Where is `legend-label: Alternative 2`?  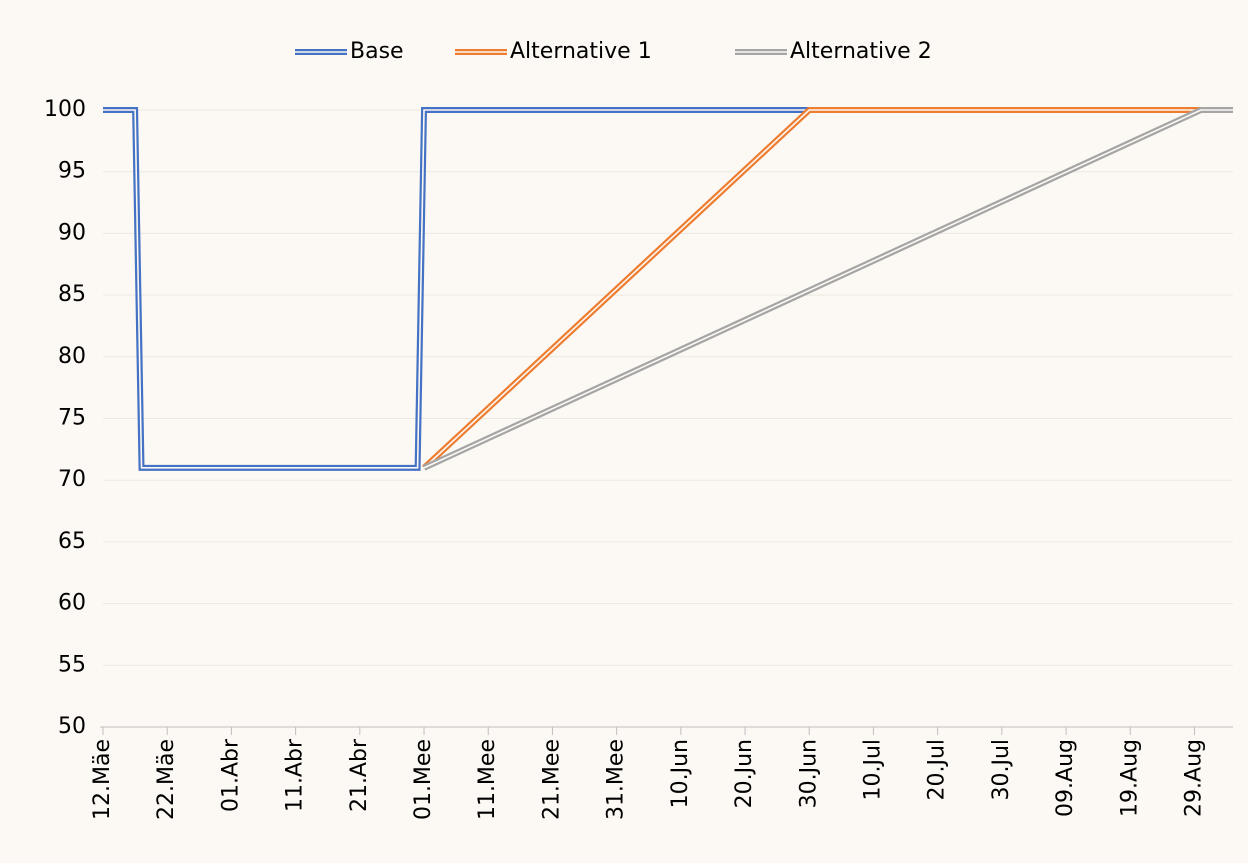
legend-label: Alternative 2 is located at coordinates (861, 51).